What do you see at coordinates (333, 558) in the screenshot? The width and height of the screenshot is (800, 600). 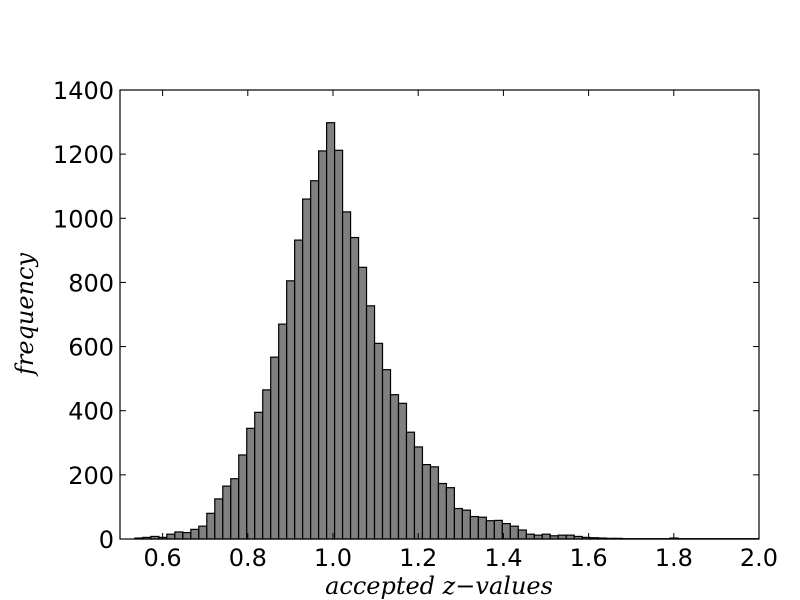 I see `x-tick-label: 1.0` at bounding box center [333, 558].